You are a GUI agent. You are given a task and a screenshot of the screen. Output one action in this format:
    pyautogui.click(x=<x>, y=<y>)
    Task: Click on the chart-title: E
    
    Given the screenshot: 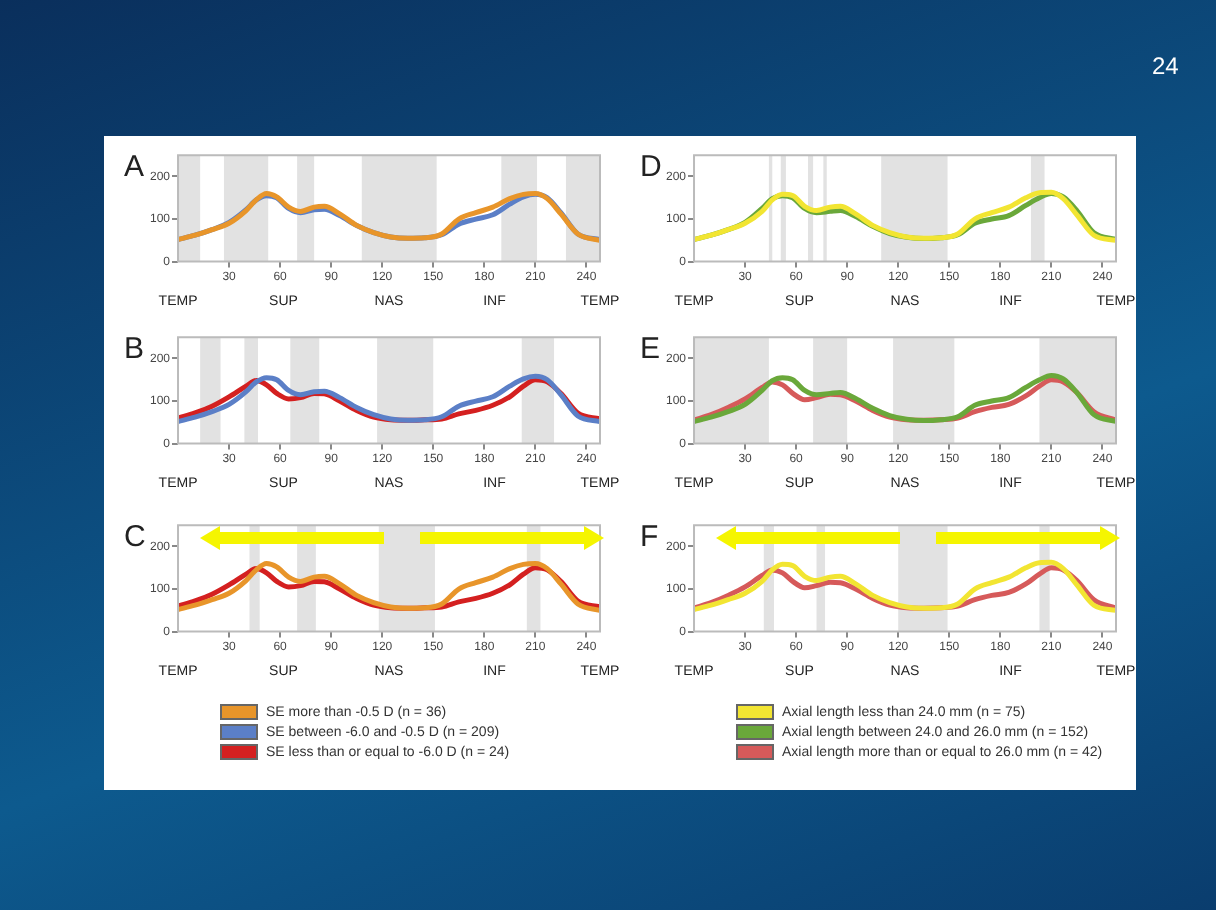 What is the action you would take?
    pyautogui.click(x=650, y=349)
    